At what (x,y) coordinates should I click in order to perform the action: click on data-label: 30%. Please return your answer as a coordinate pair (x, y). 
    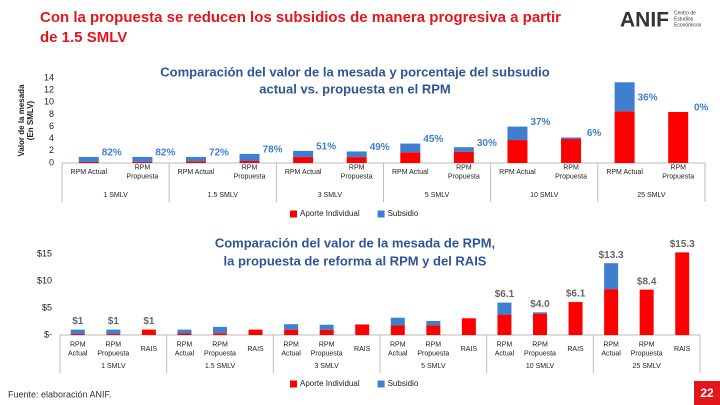
    Looking at the image, I should click on (487, 143).